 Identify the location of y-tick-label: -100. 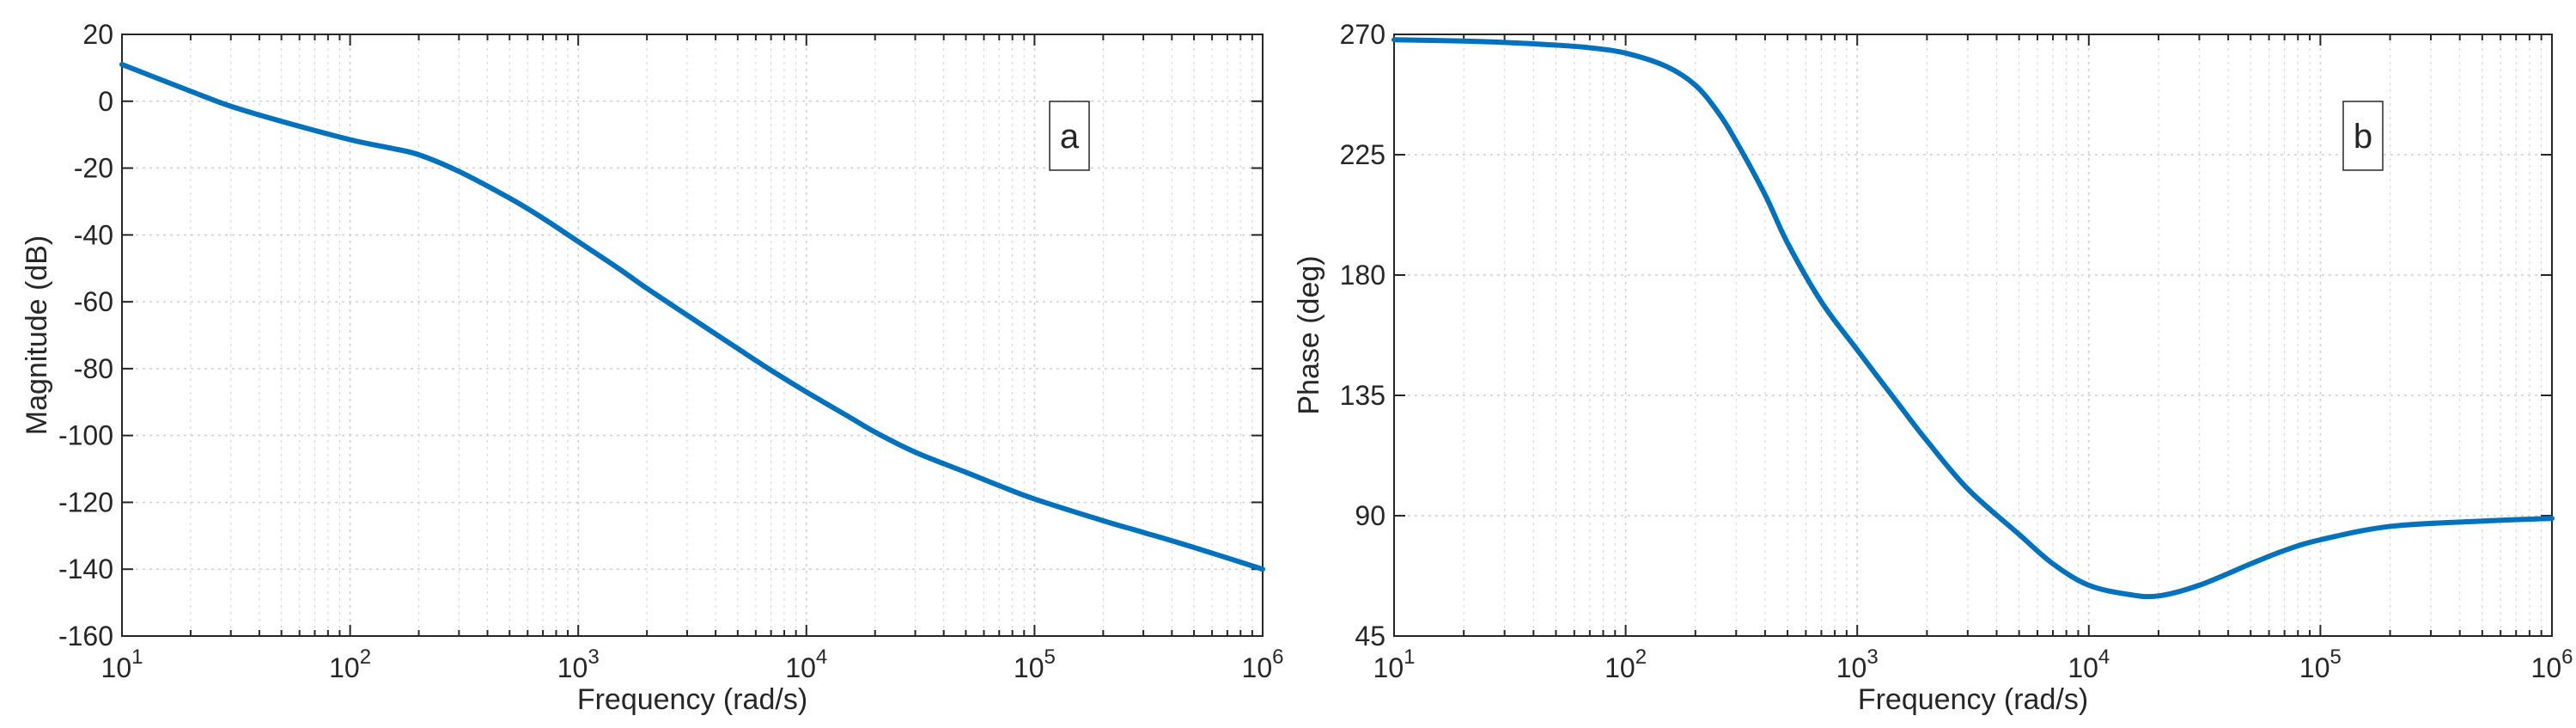
(85, 436).